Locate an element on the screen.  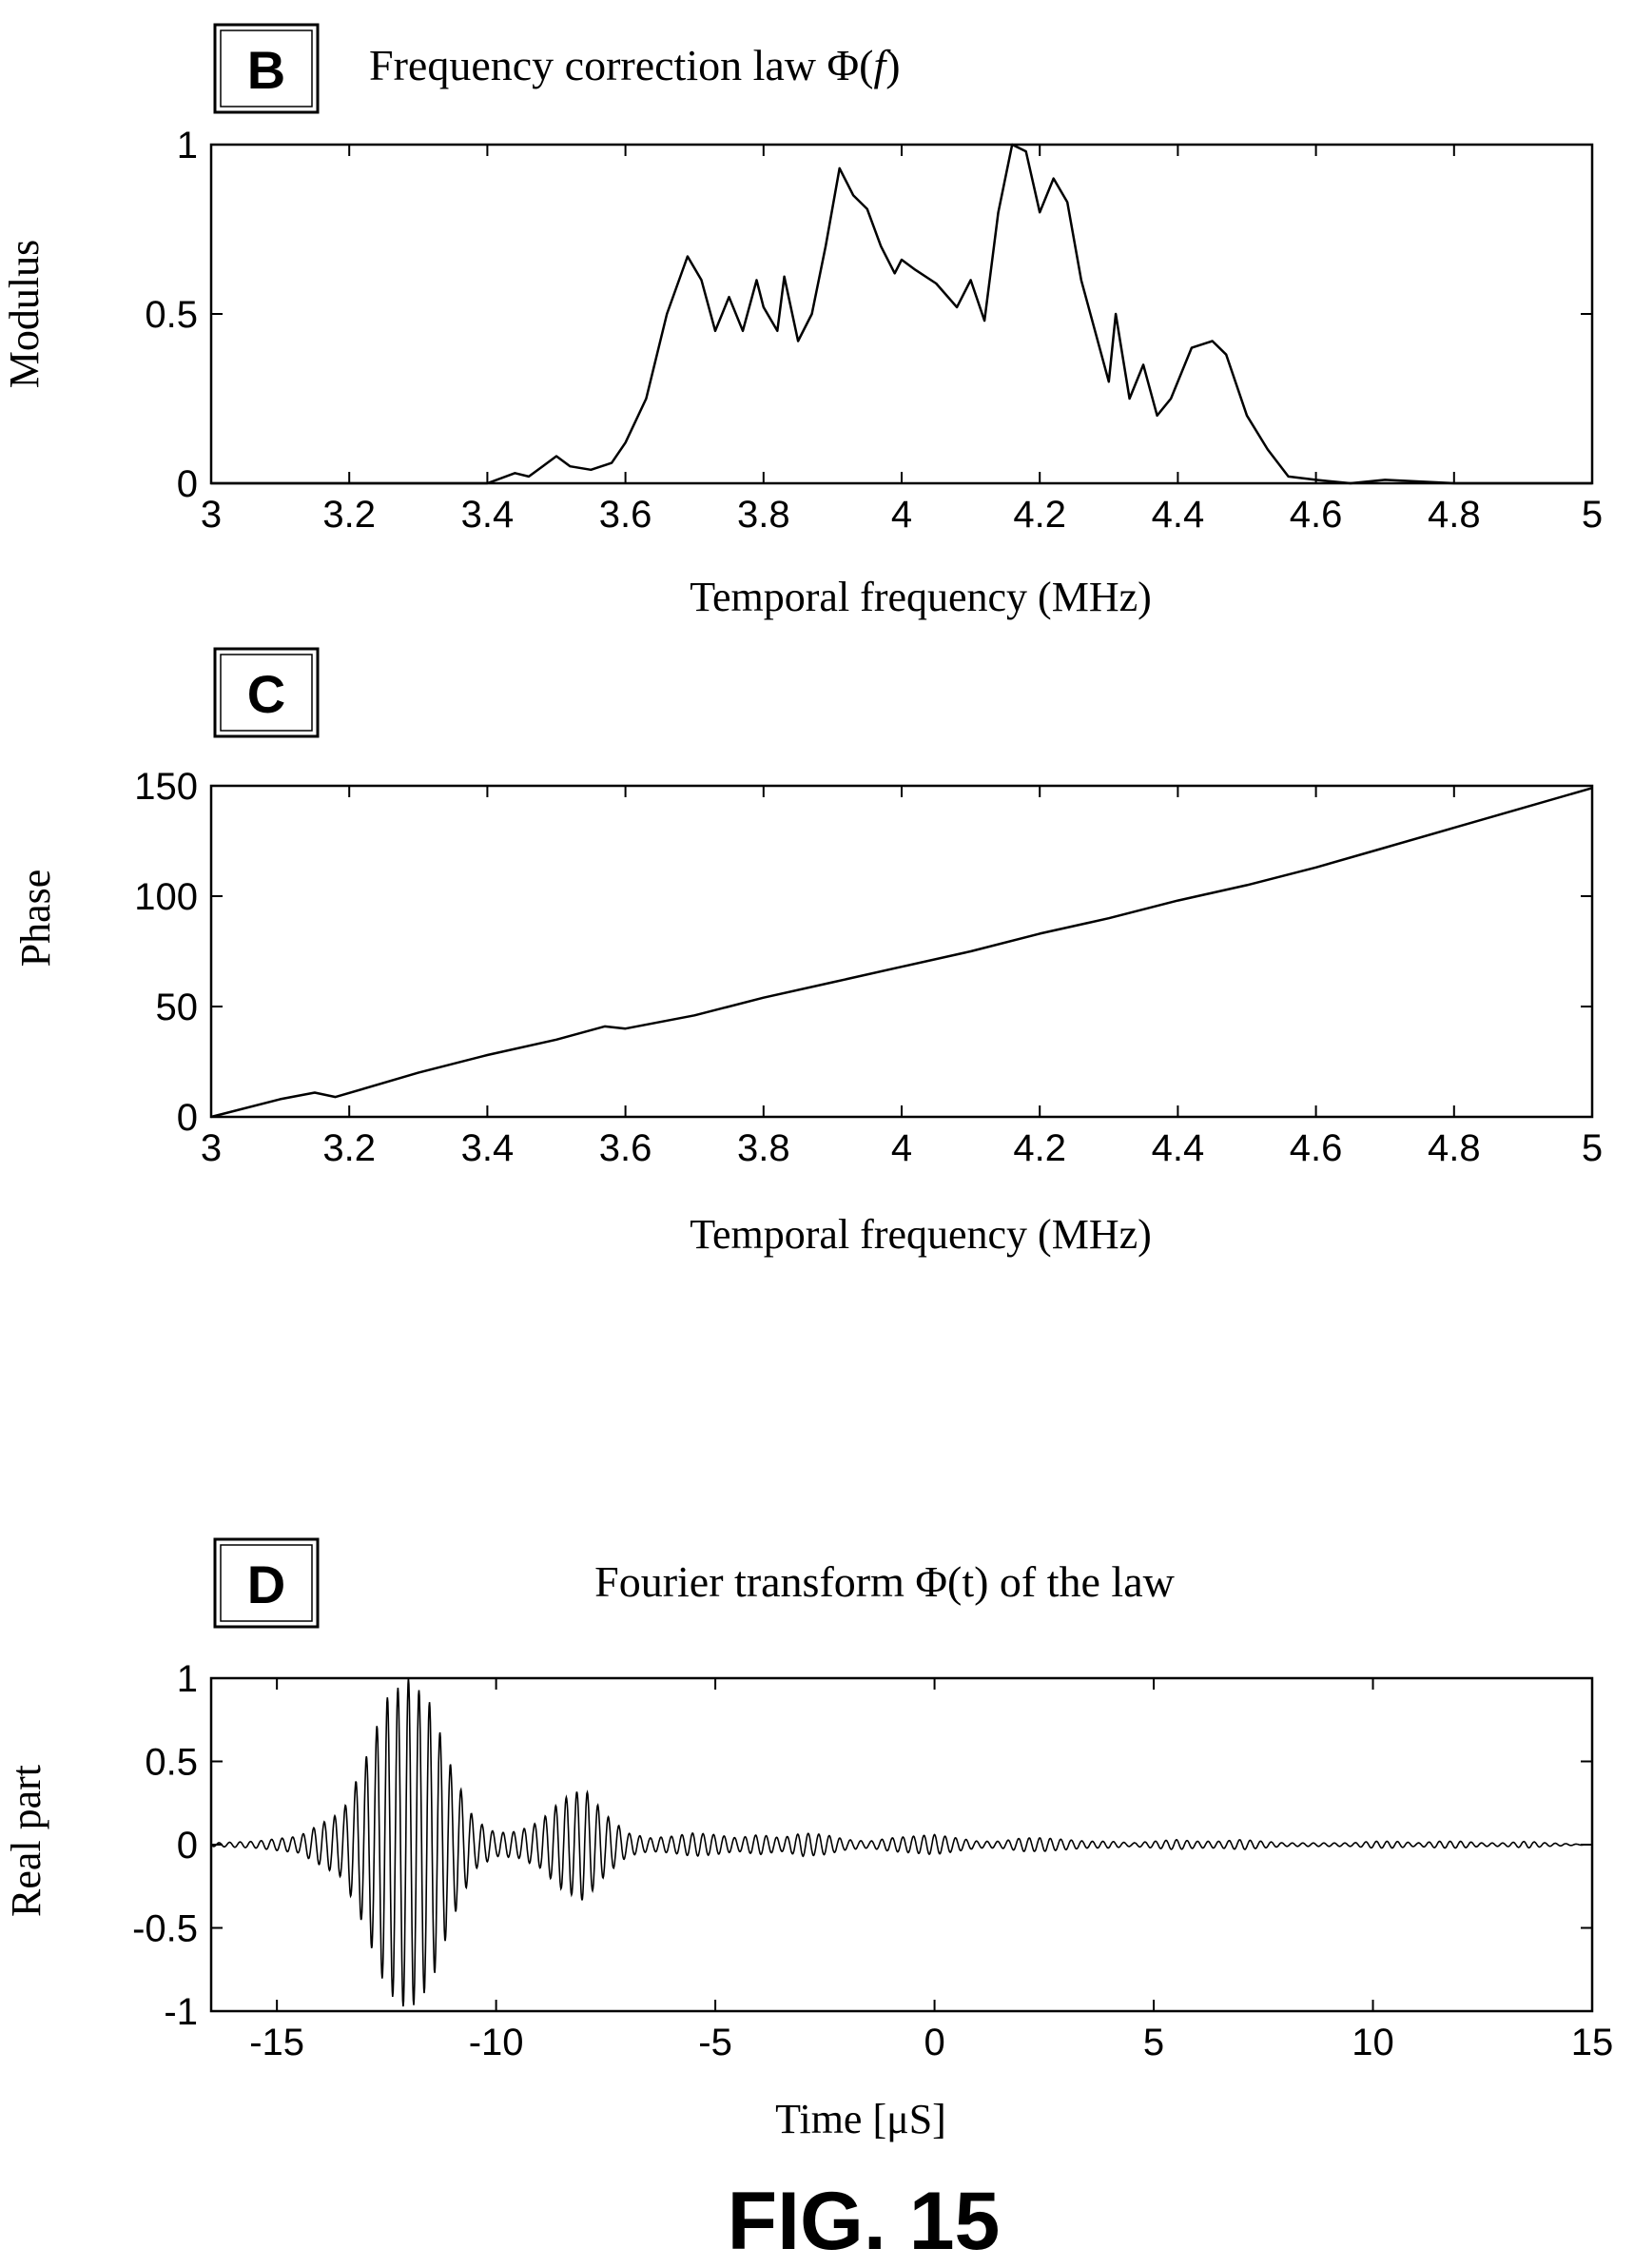
panel-c-ytick-label: 100 is located at coordinates (166, 897).